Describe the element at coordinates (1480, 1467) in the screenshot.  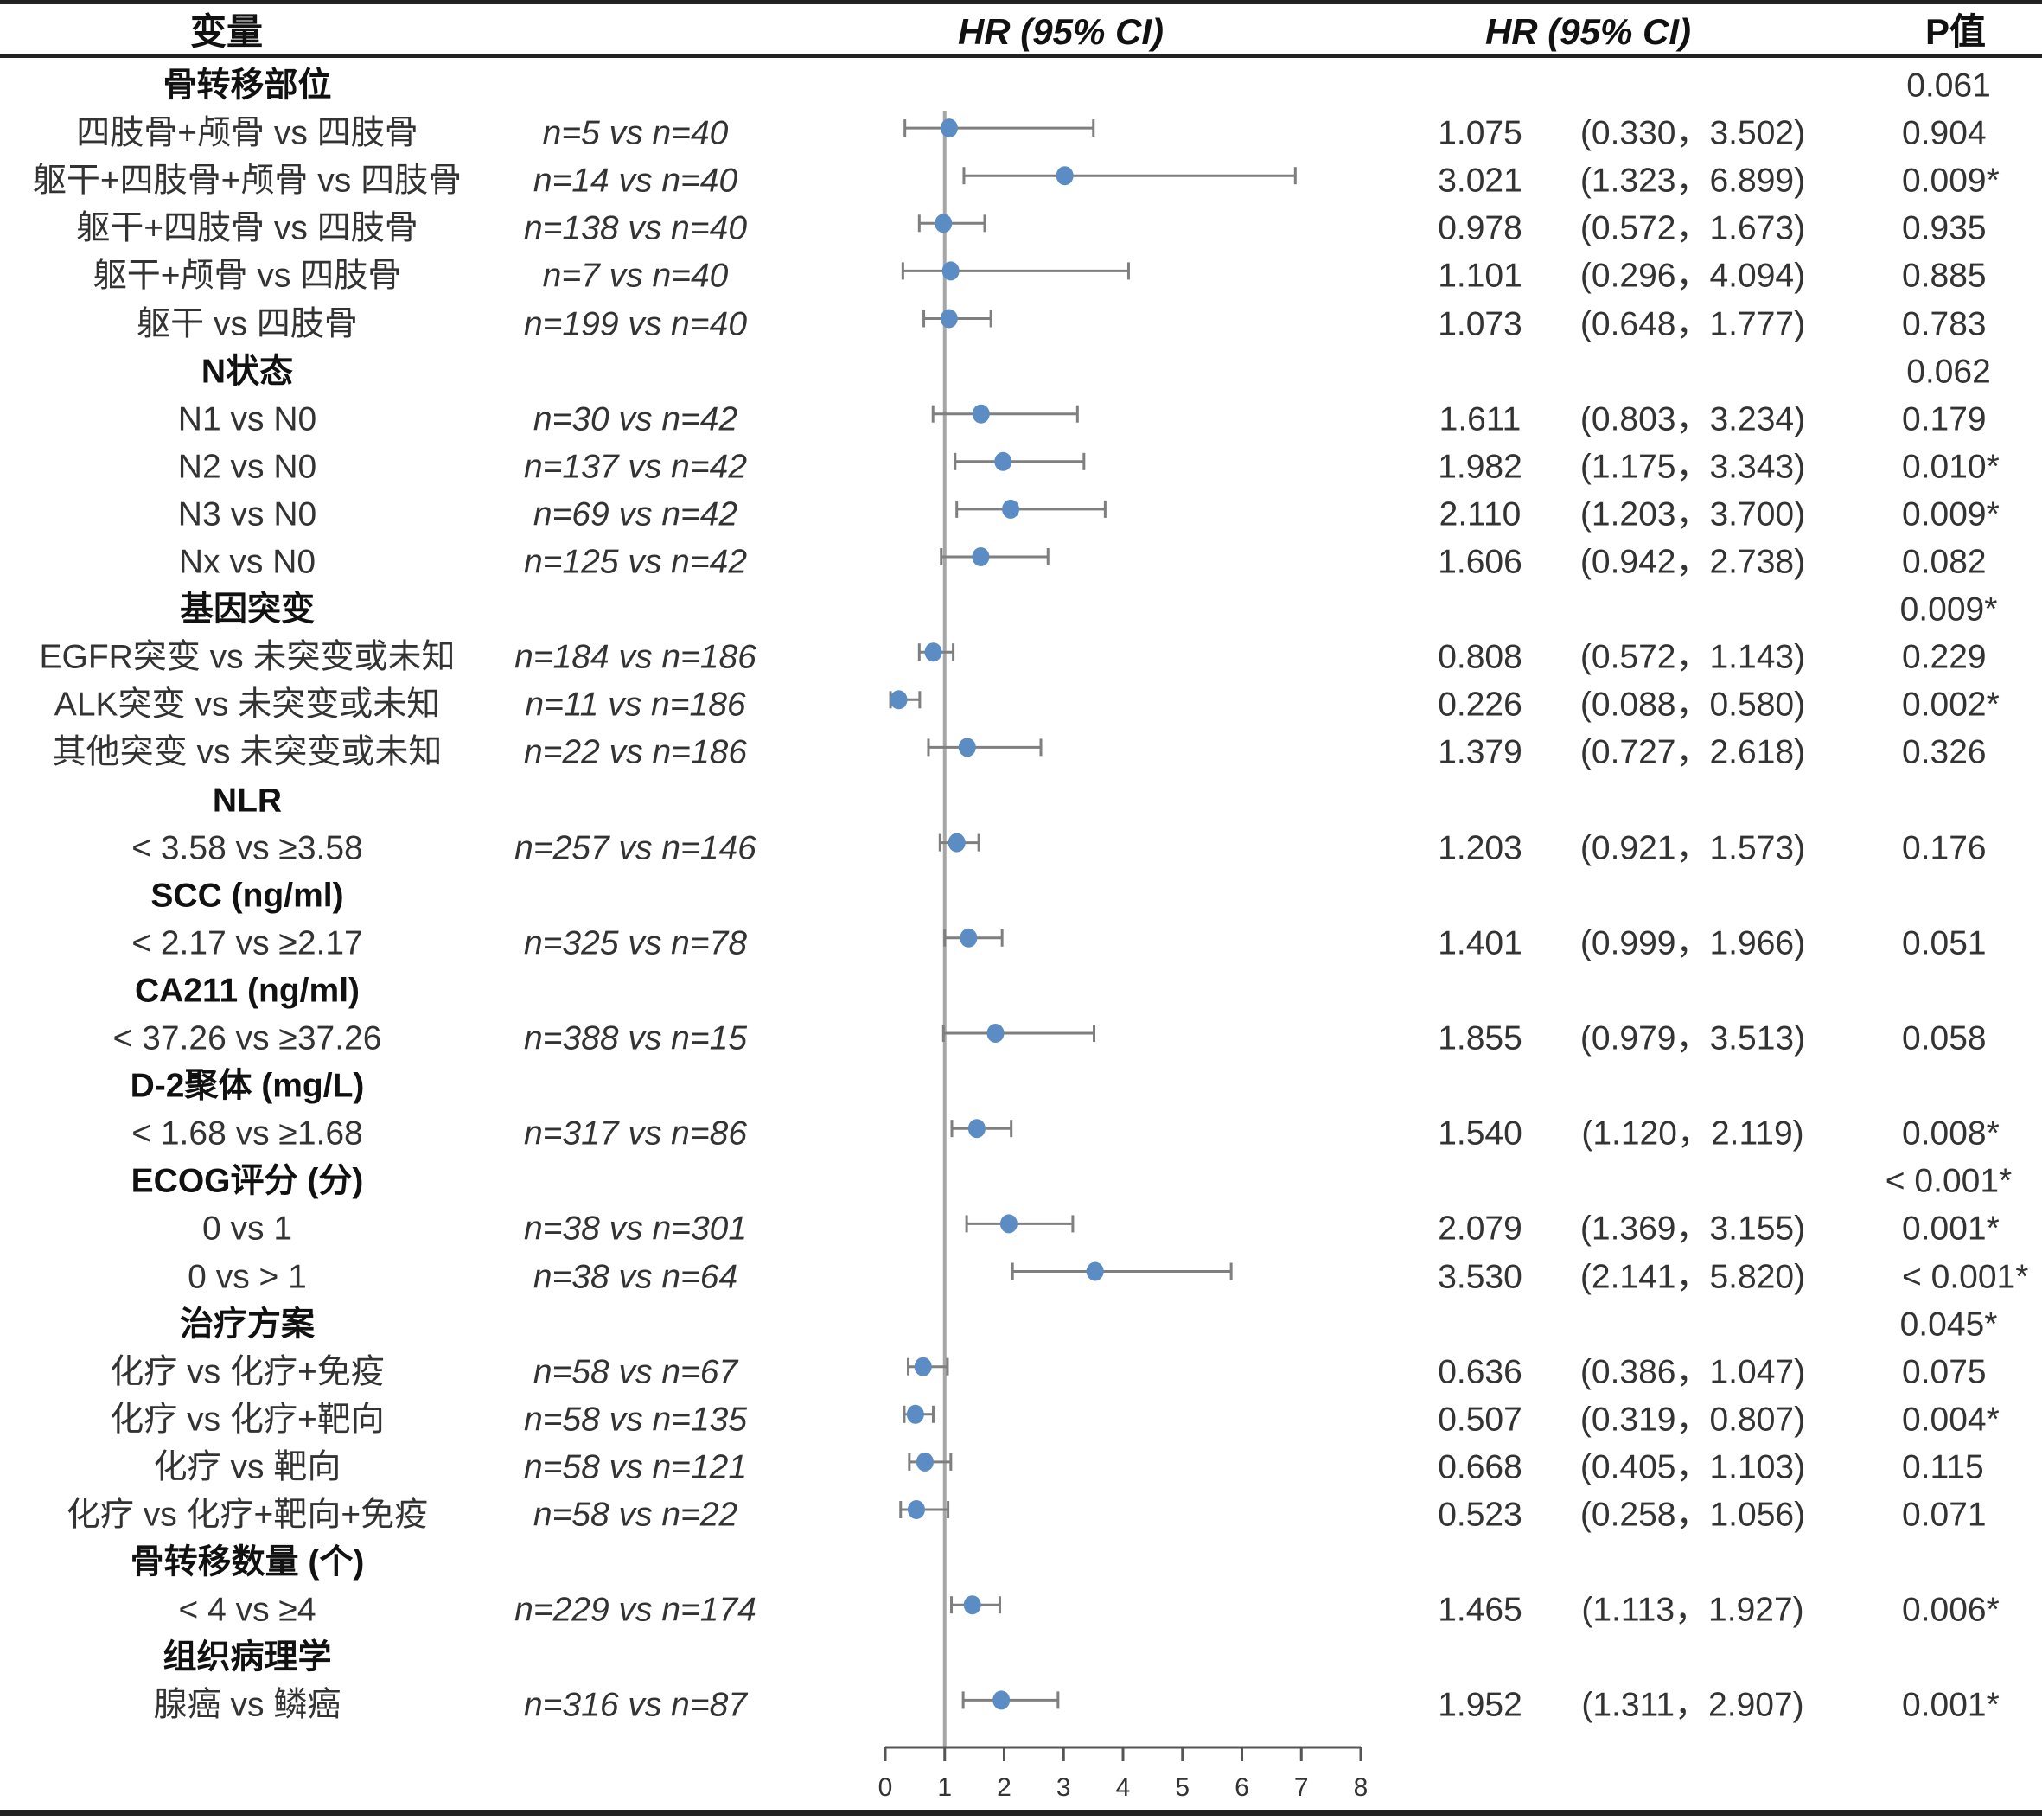
I see `row-hr-value: 0.668` at that location.